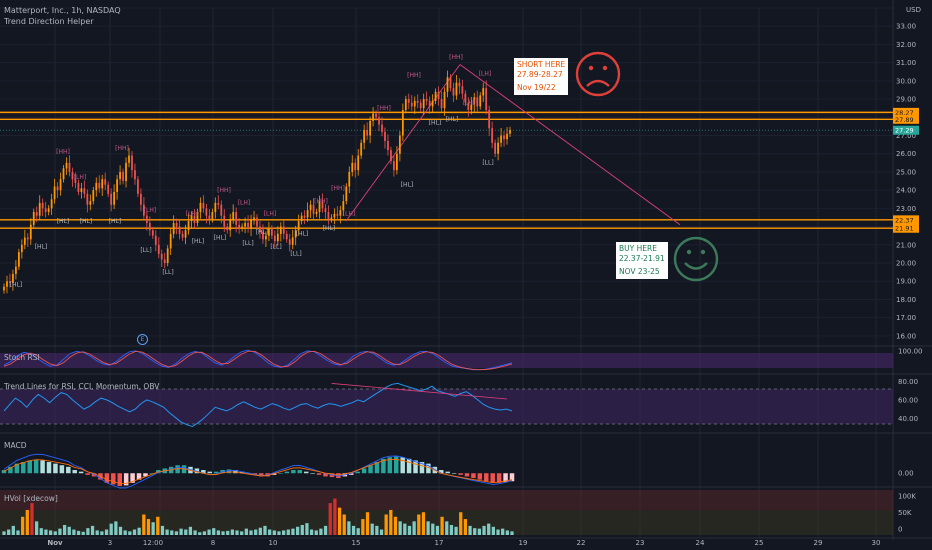 The width and height of the screenshot is (932, 550). Describe the element at coordinates (906, 336) in the screenshot. I see `price-tick: 16.00` at that location.